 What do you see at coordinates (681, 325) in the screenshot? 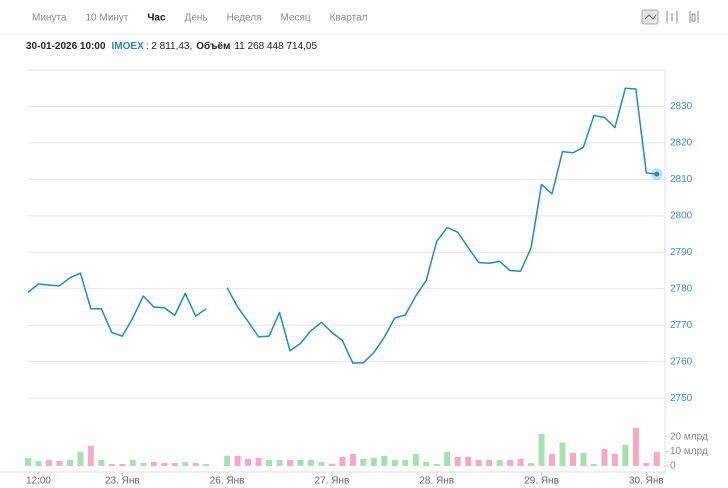
I see `y-tick-label: 2770` at bounding box center [681, 325].